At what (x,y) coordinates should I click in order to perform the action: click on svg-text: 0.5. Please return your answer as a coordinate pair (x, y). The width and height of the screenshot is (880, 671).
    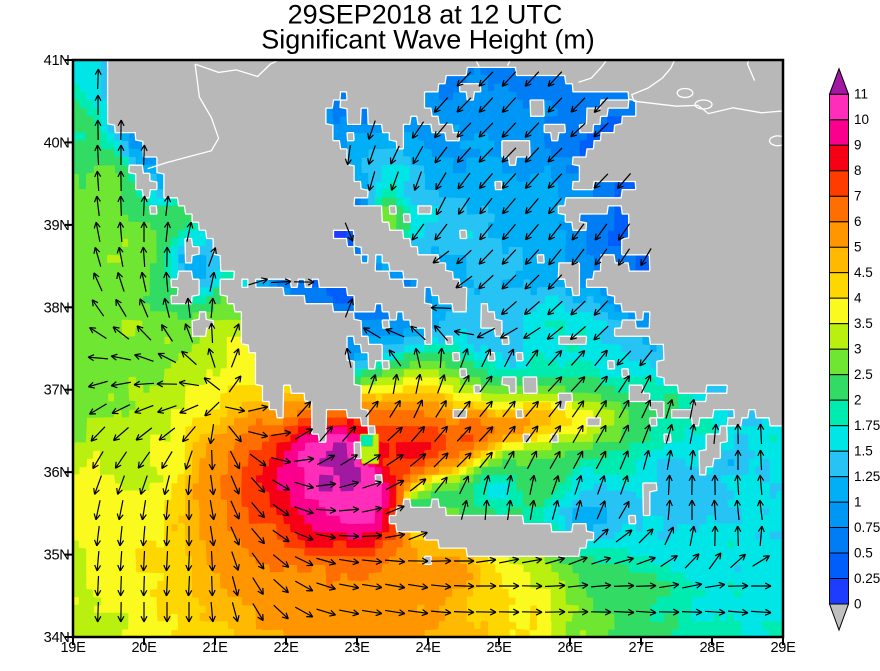
    Looking at the image, I should click on (863, 553).